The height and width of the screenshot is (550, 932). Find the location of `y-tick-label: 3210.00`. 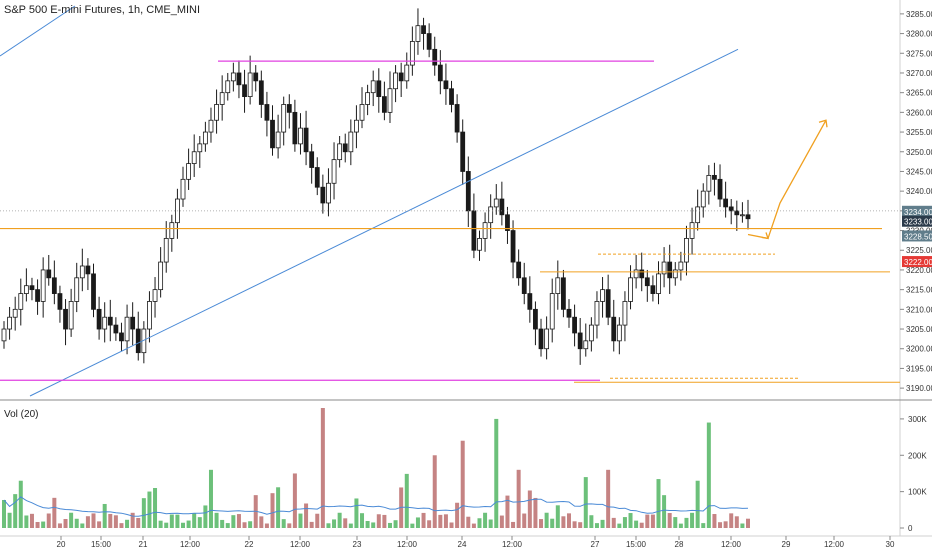

y-tick-label: 3210.00 is located at coordinates (919, 309).